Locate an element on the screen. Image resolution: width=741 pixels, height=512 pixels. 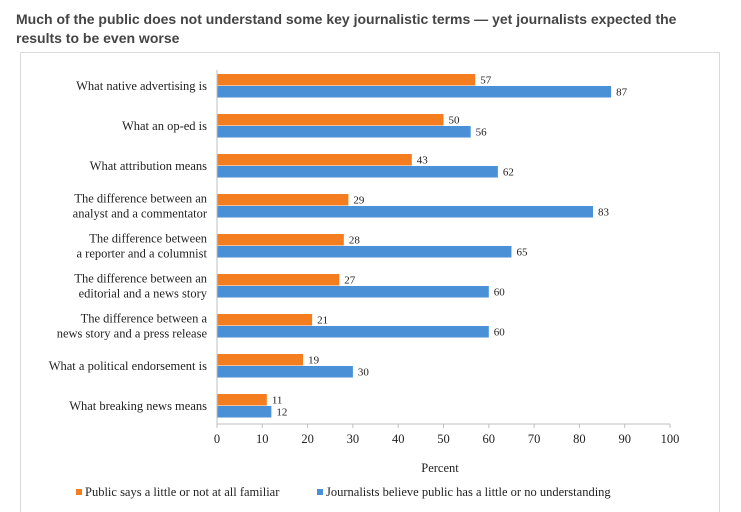
value-label-journalists-2: 62 is located at coordinates (508, 173).